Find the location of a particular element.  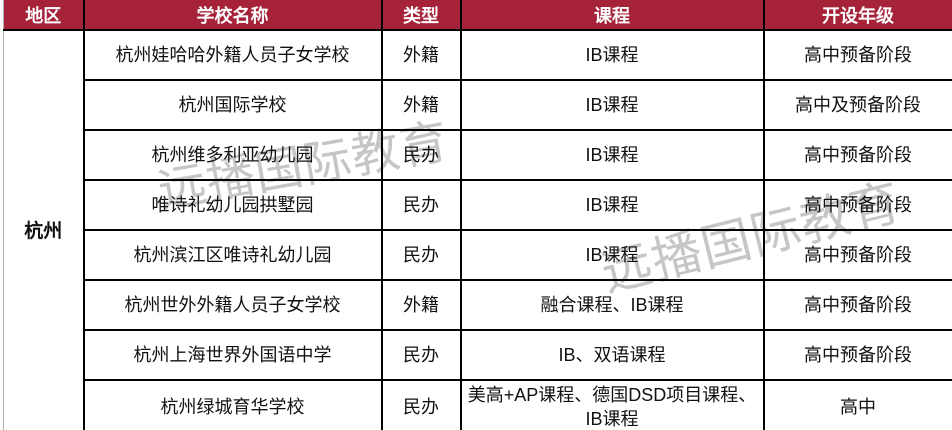

table-row: 唯诗礼幼儿园拱墅园 民办 IB课程 高中预备阶段 is located at coordinates (478, 205).